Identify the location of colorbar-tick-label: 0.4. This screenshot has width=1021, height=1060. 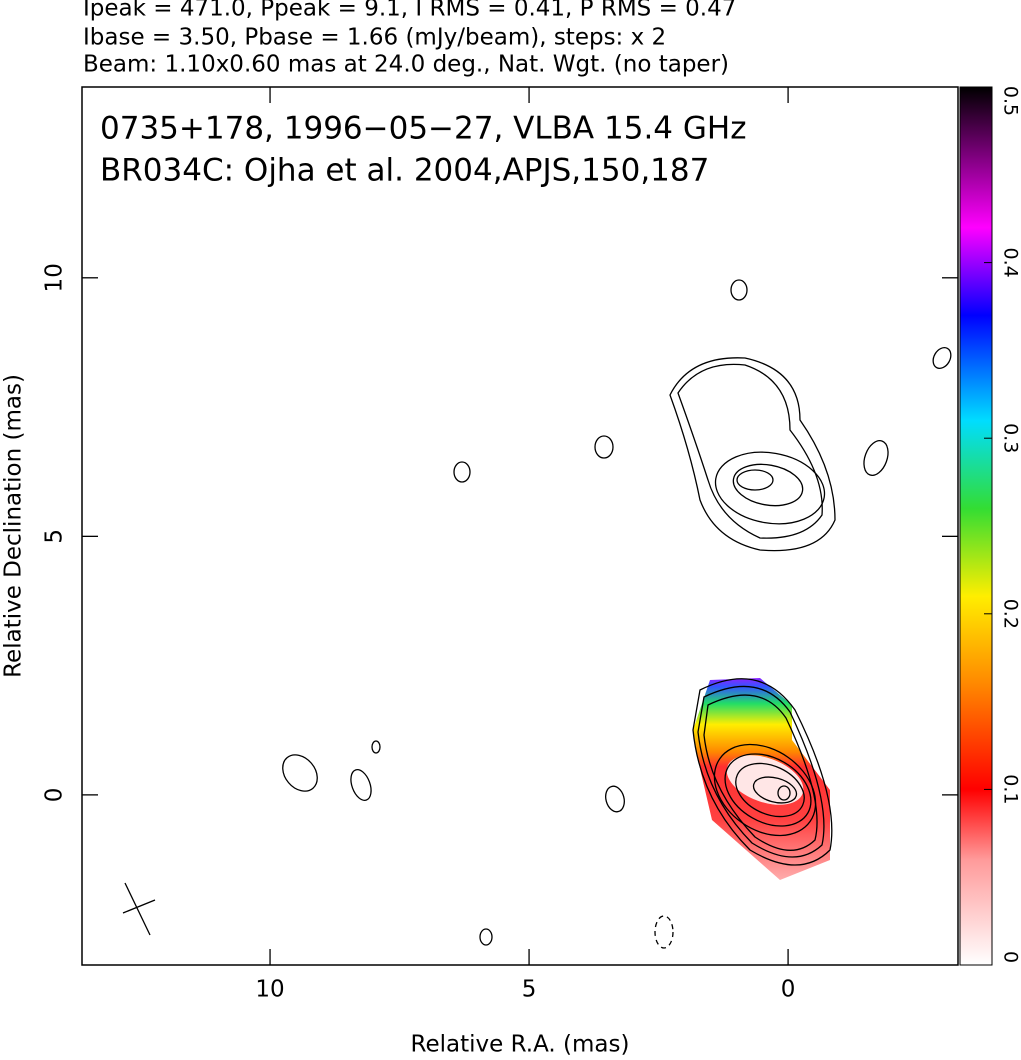
(1010, 262).